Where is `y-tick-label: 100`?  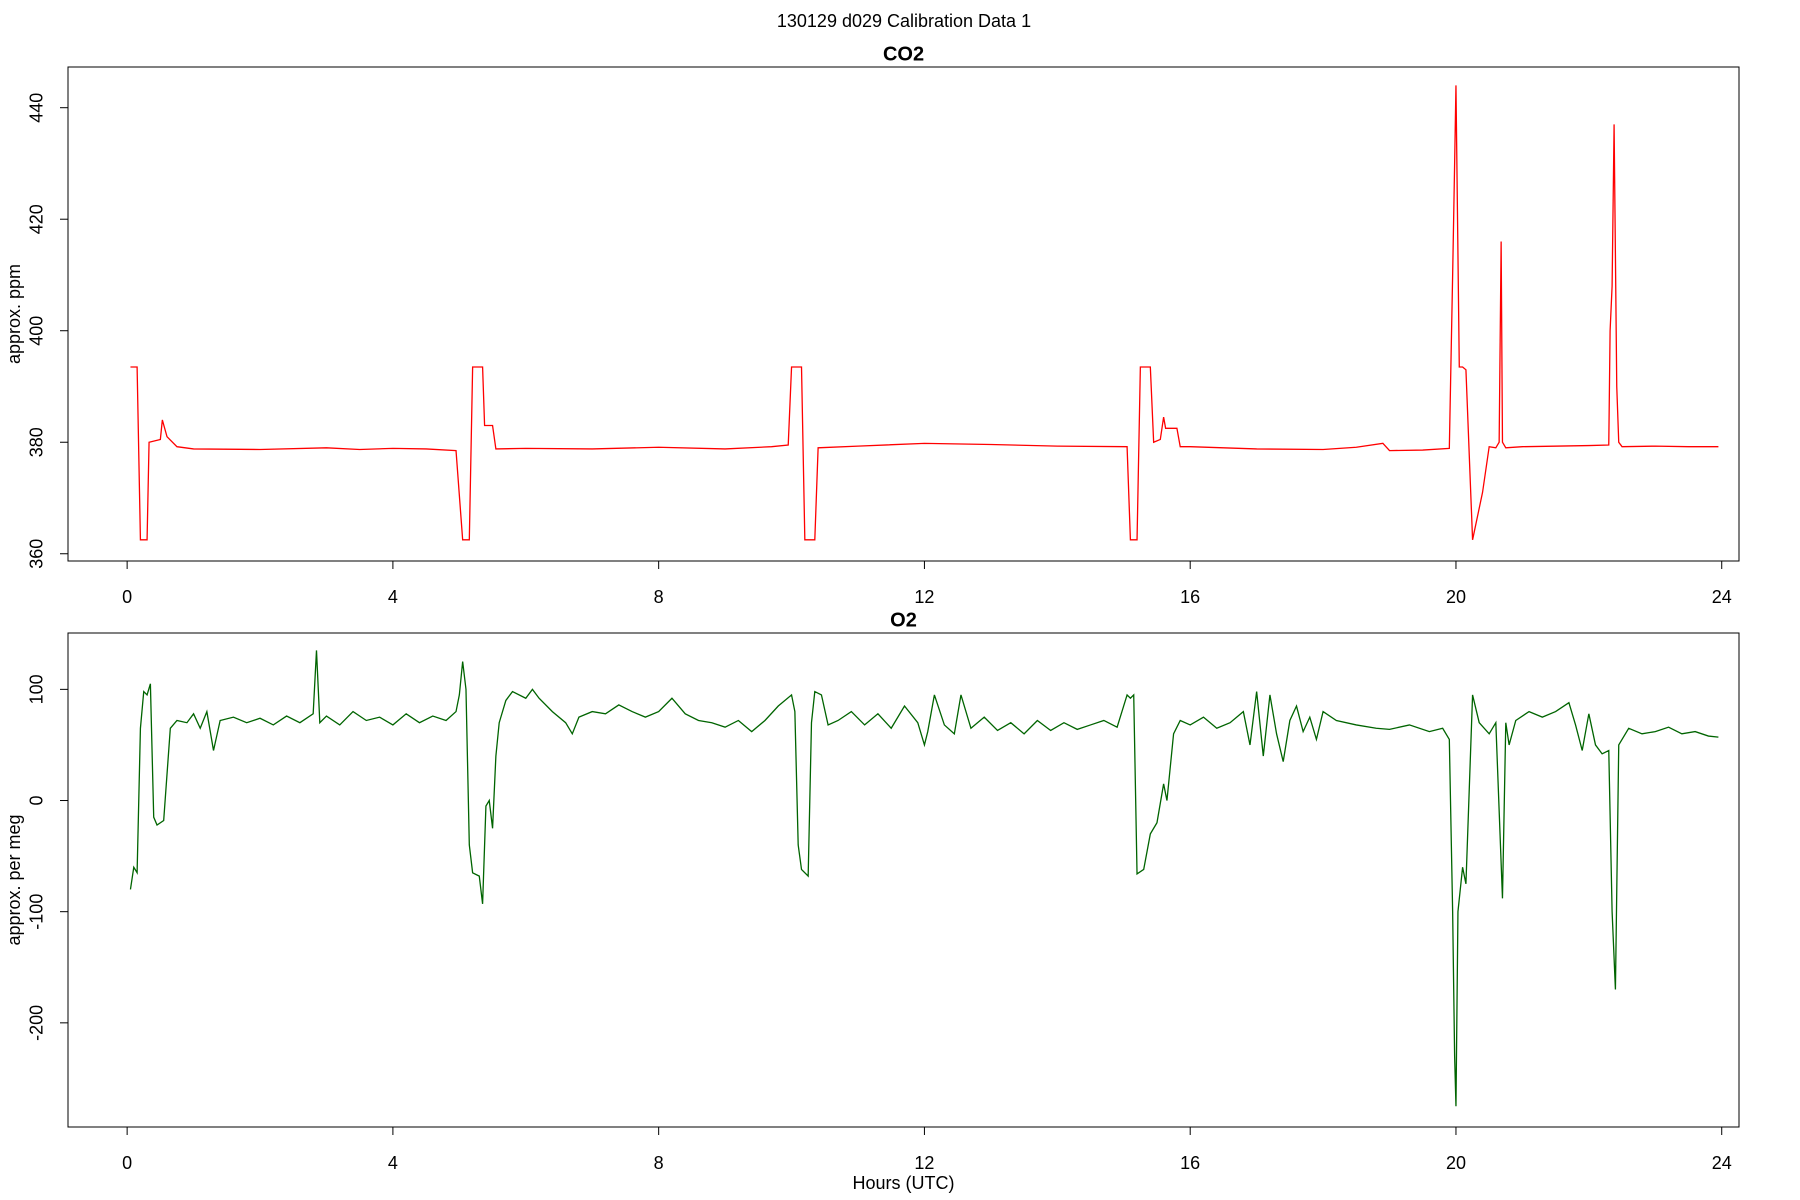 y-tick-label: 100 is located at coordinates (37, 689).